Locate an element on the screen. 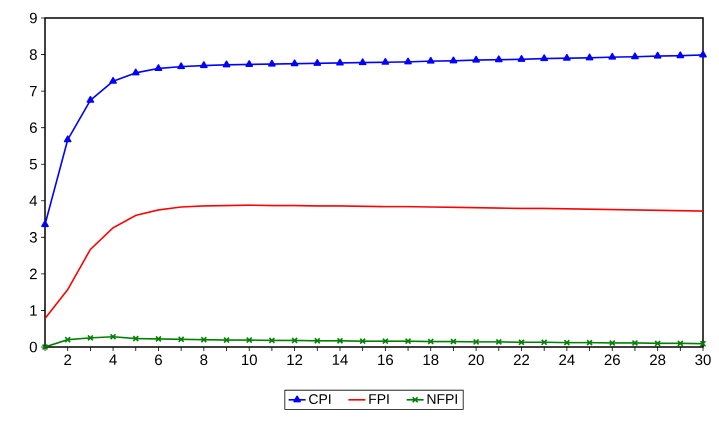 The height and width of the screenshot is (430, 719). x-tick-label: 26 is located at coordinates (612, 360).